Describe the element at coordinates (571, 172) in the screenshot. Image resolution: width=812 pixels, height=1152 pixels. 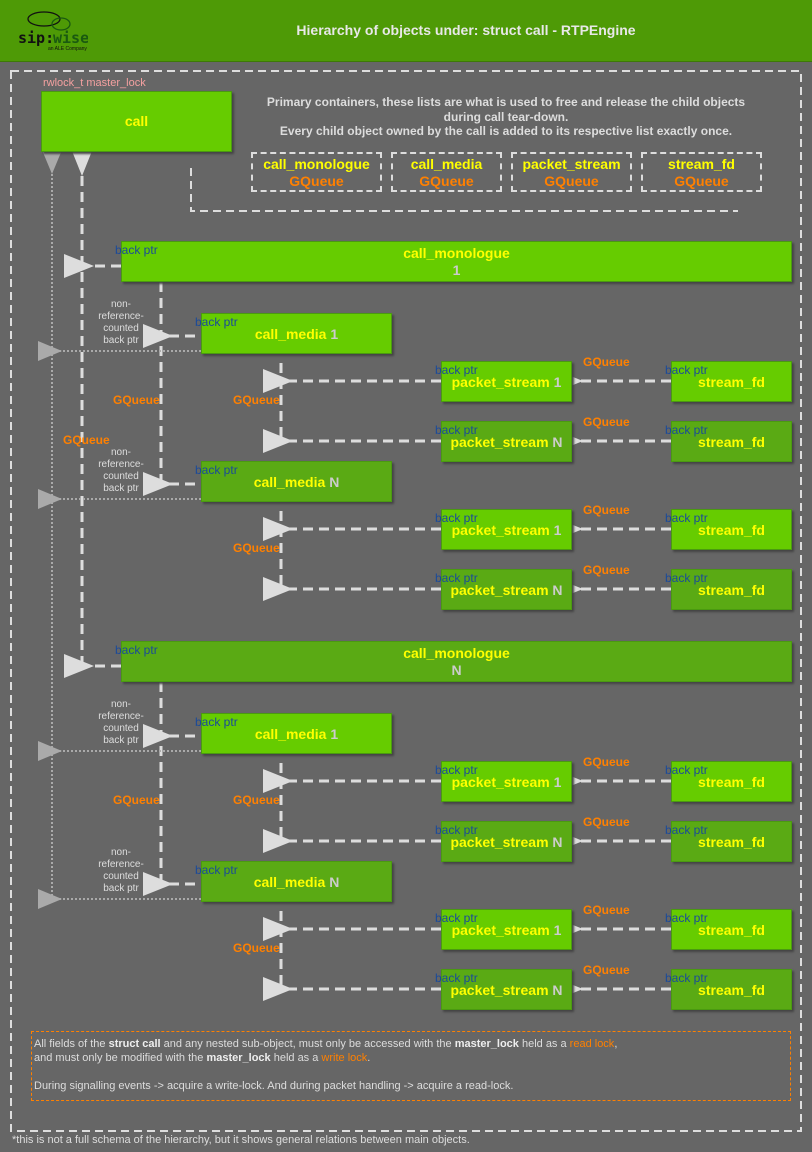
I see `container-packet-stream: packet_stream GQueue` at that location.